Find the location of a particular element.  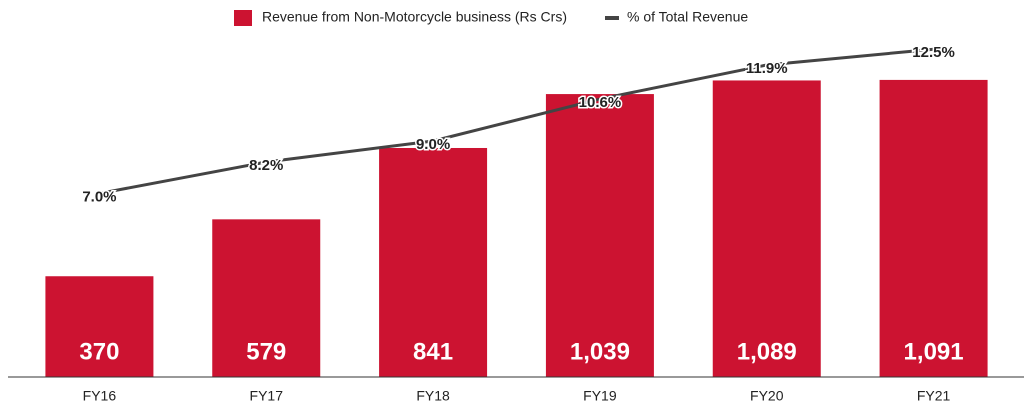

x-tick-label: FY18 is located at coordinates (433, 396).